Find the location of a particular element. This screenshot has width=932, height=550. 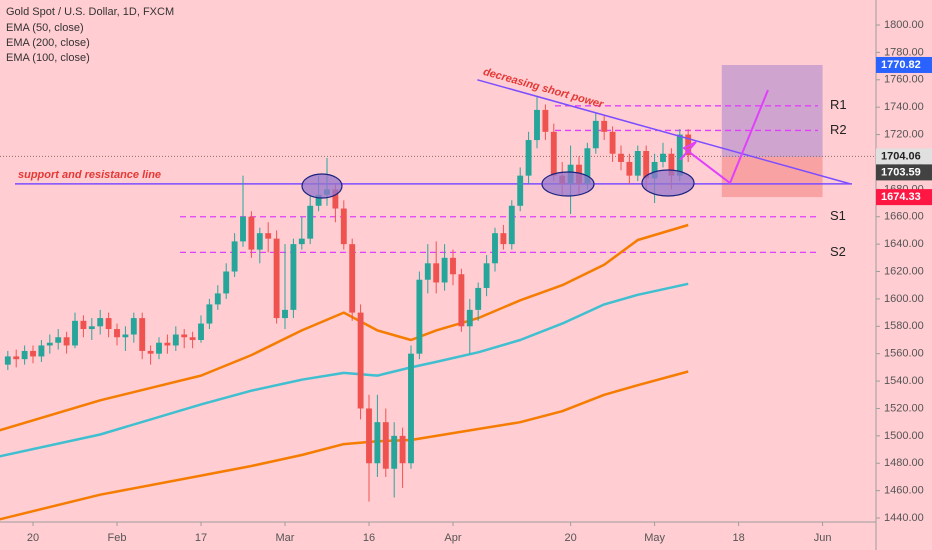

chart-title: Gold Spot / U.S. Dollar, 1D, FXCM is located at coordinates (90, 12).